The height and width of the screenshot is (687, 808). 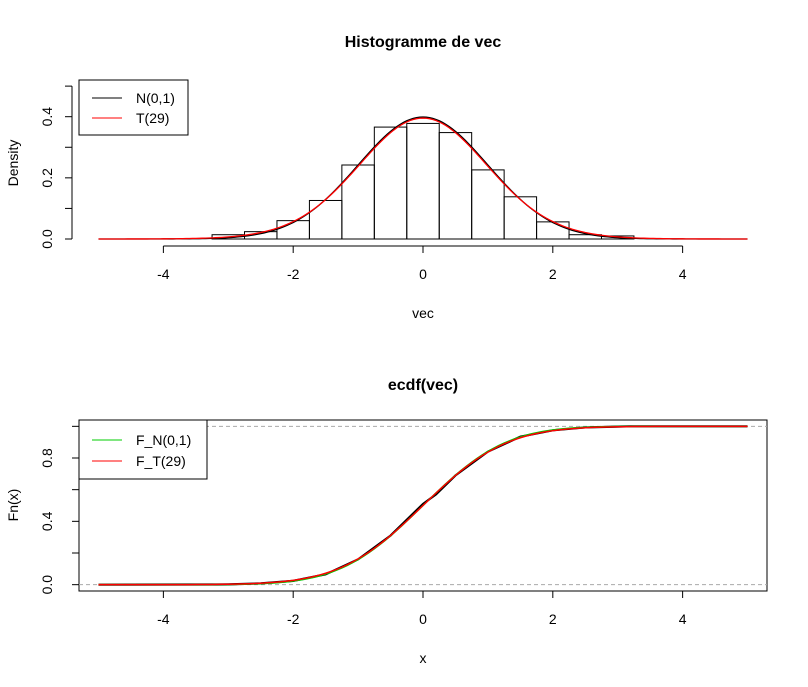 I want to click on histogram-y-tick-label: 0.2, so click(x=47, y=178).